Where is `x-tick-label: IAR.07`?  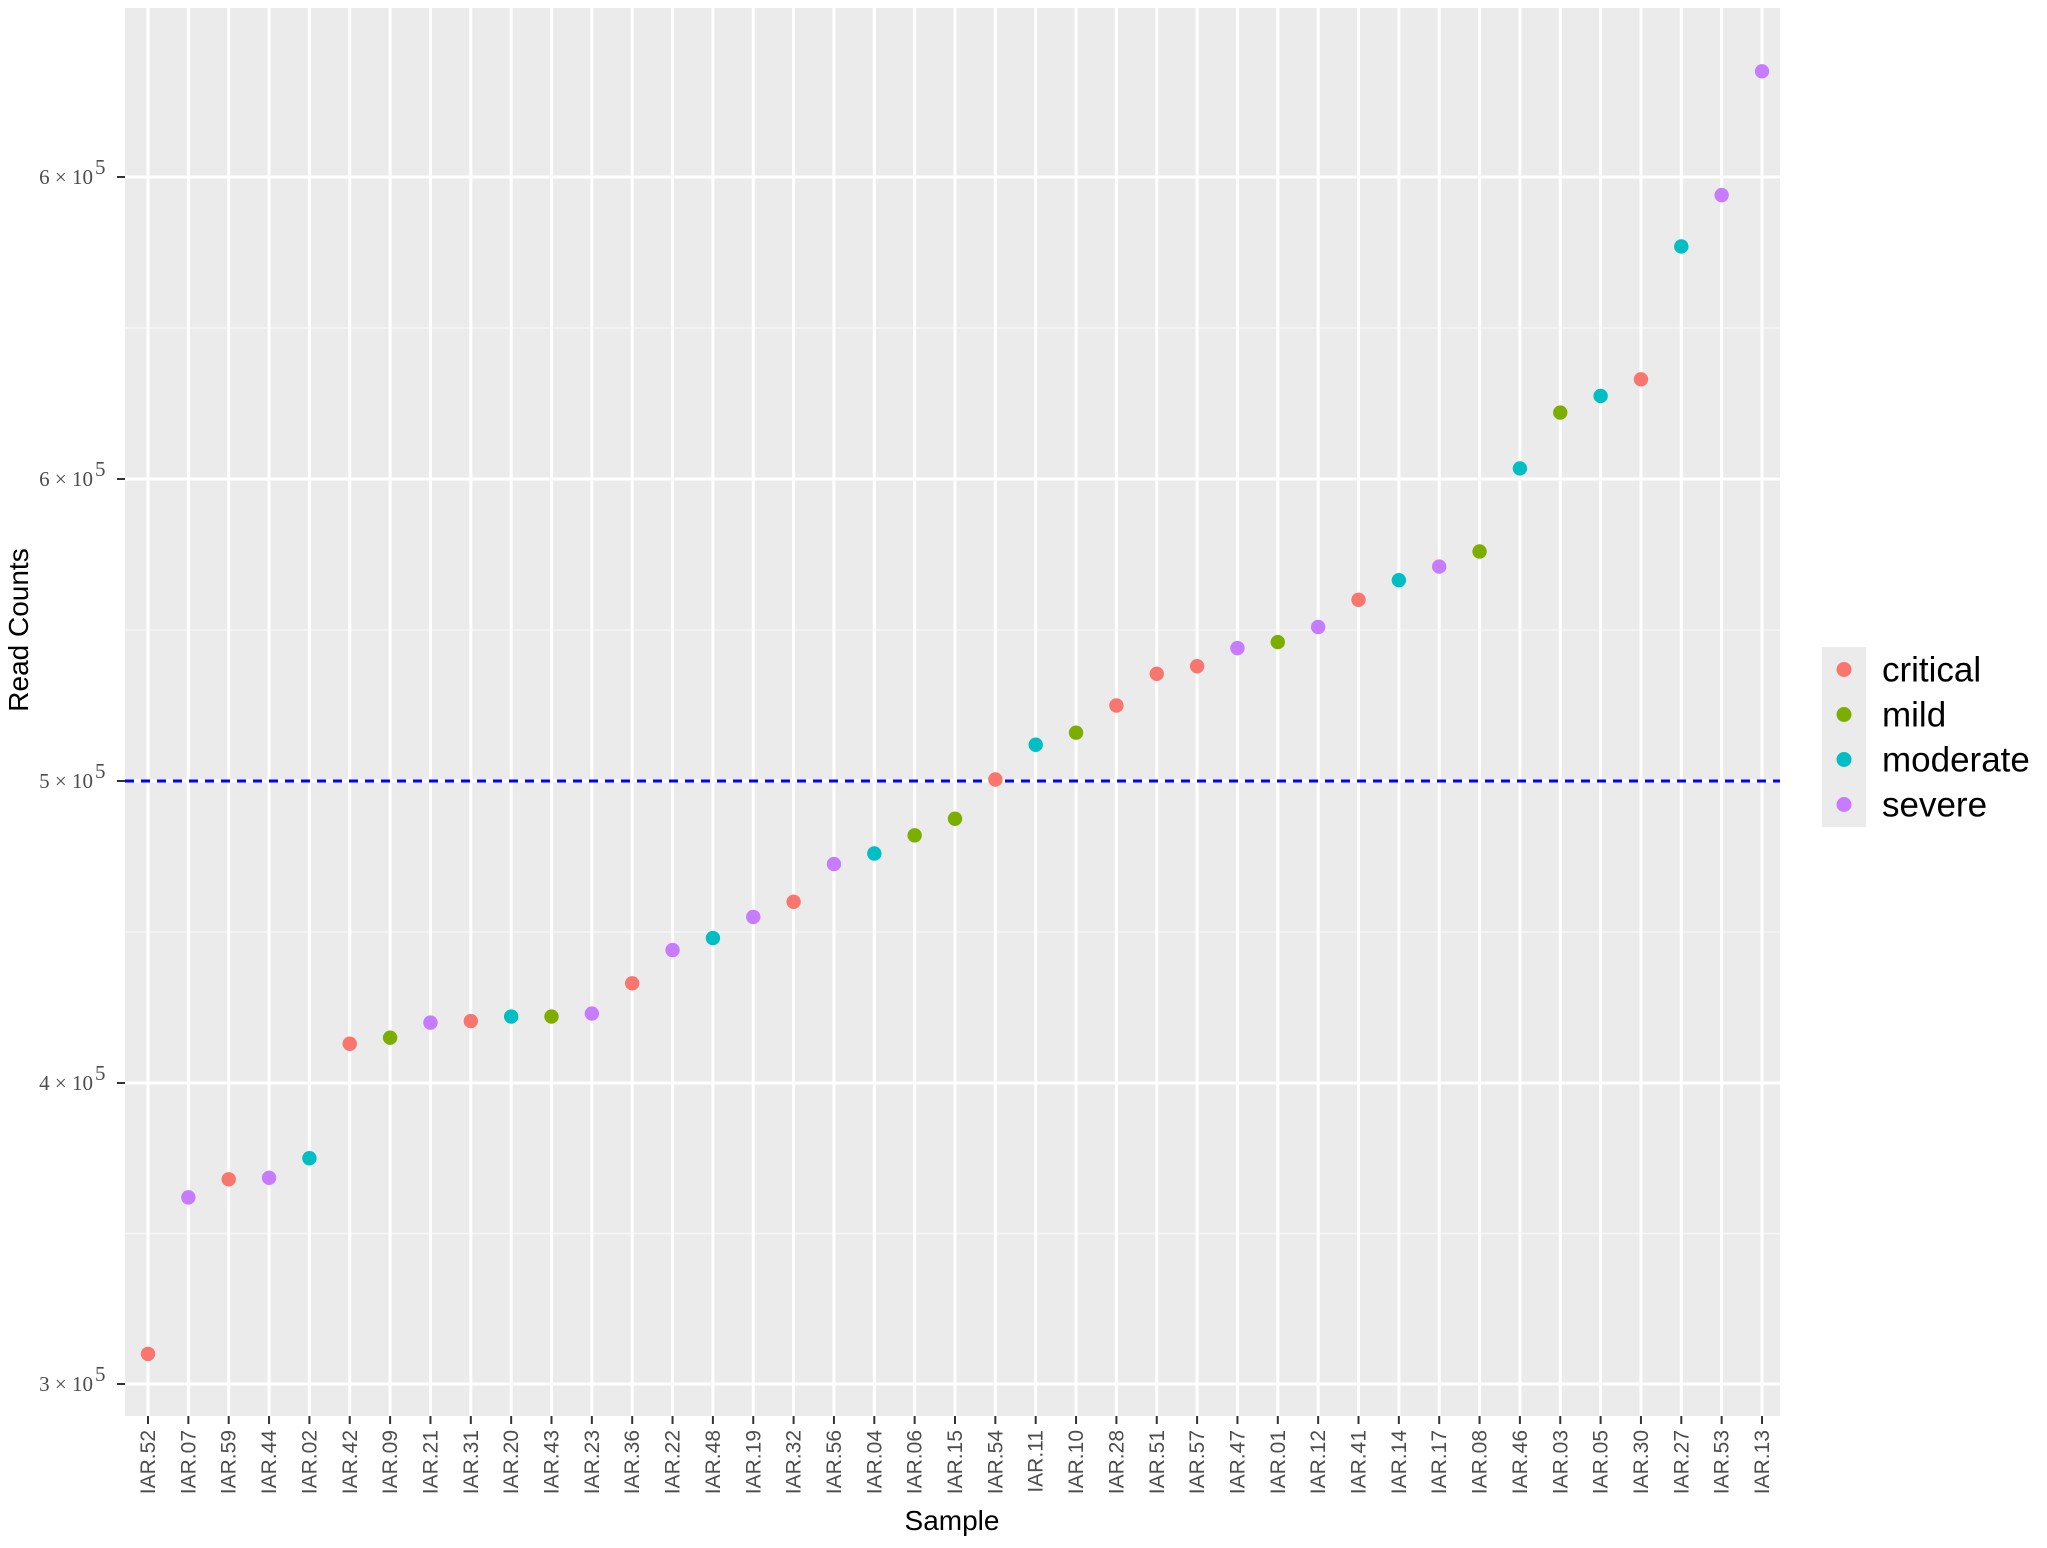
x-tick-label: IAR.07 is located at coordinates (188, 1462).